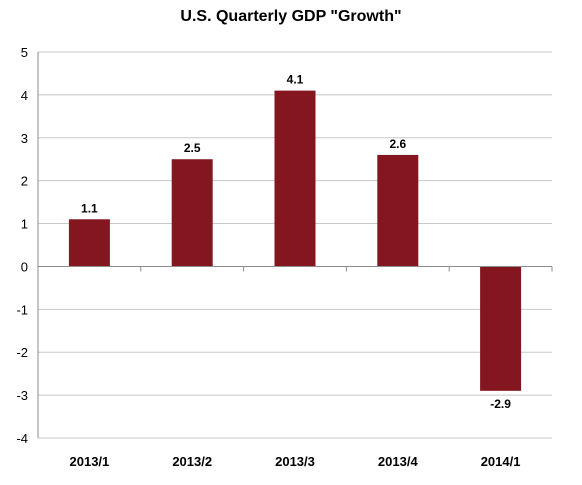 This screenshot has width=582, height=485. I want to click on y-tick-label: -4, so click(22, 438).